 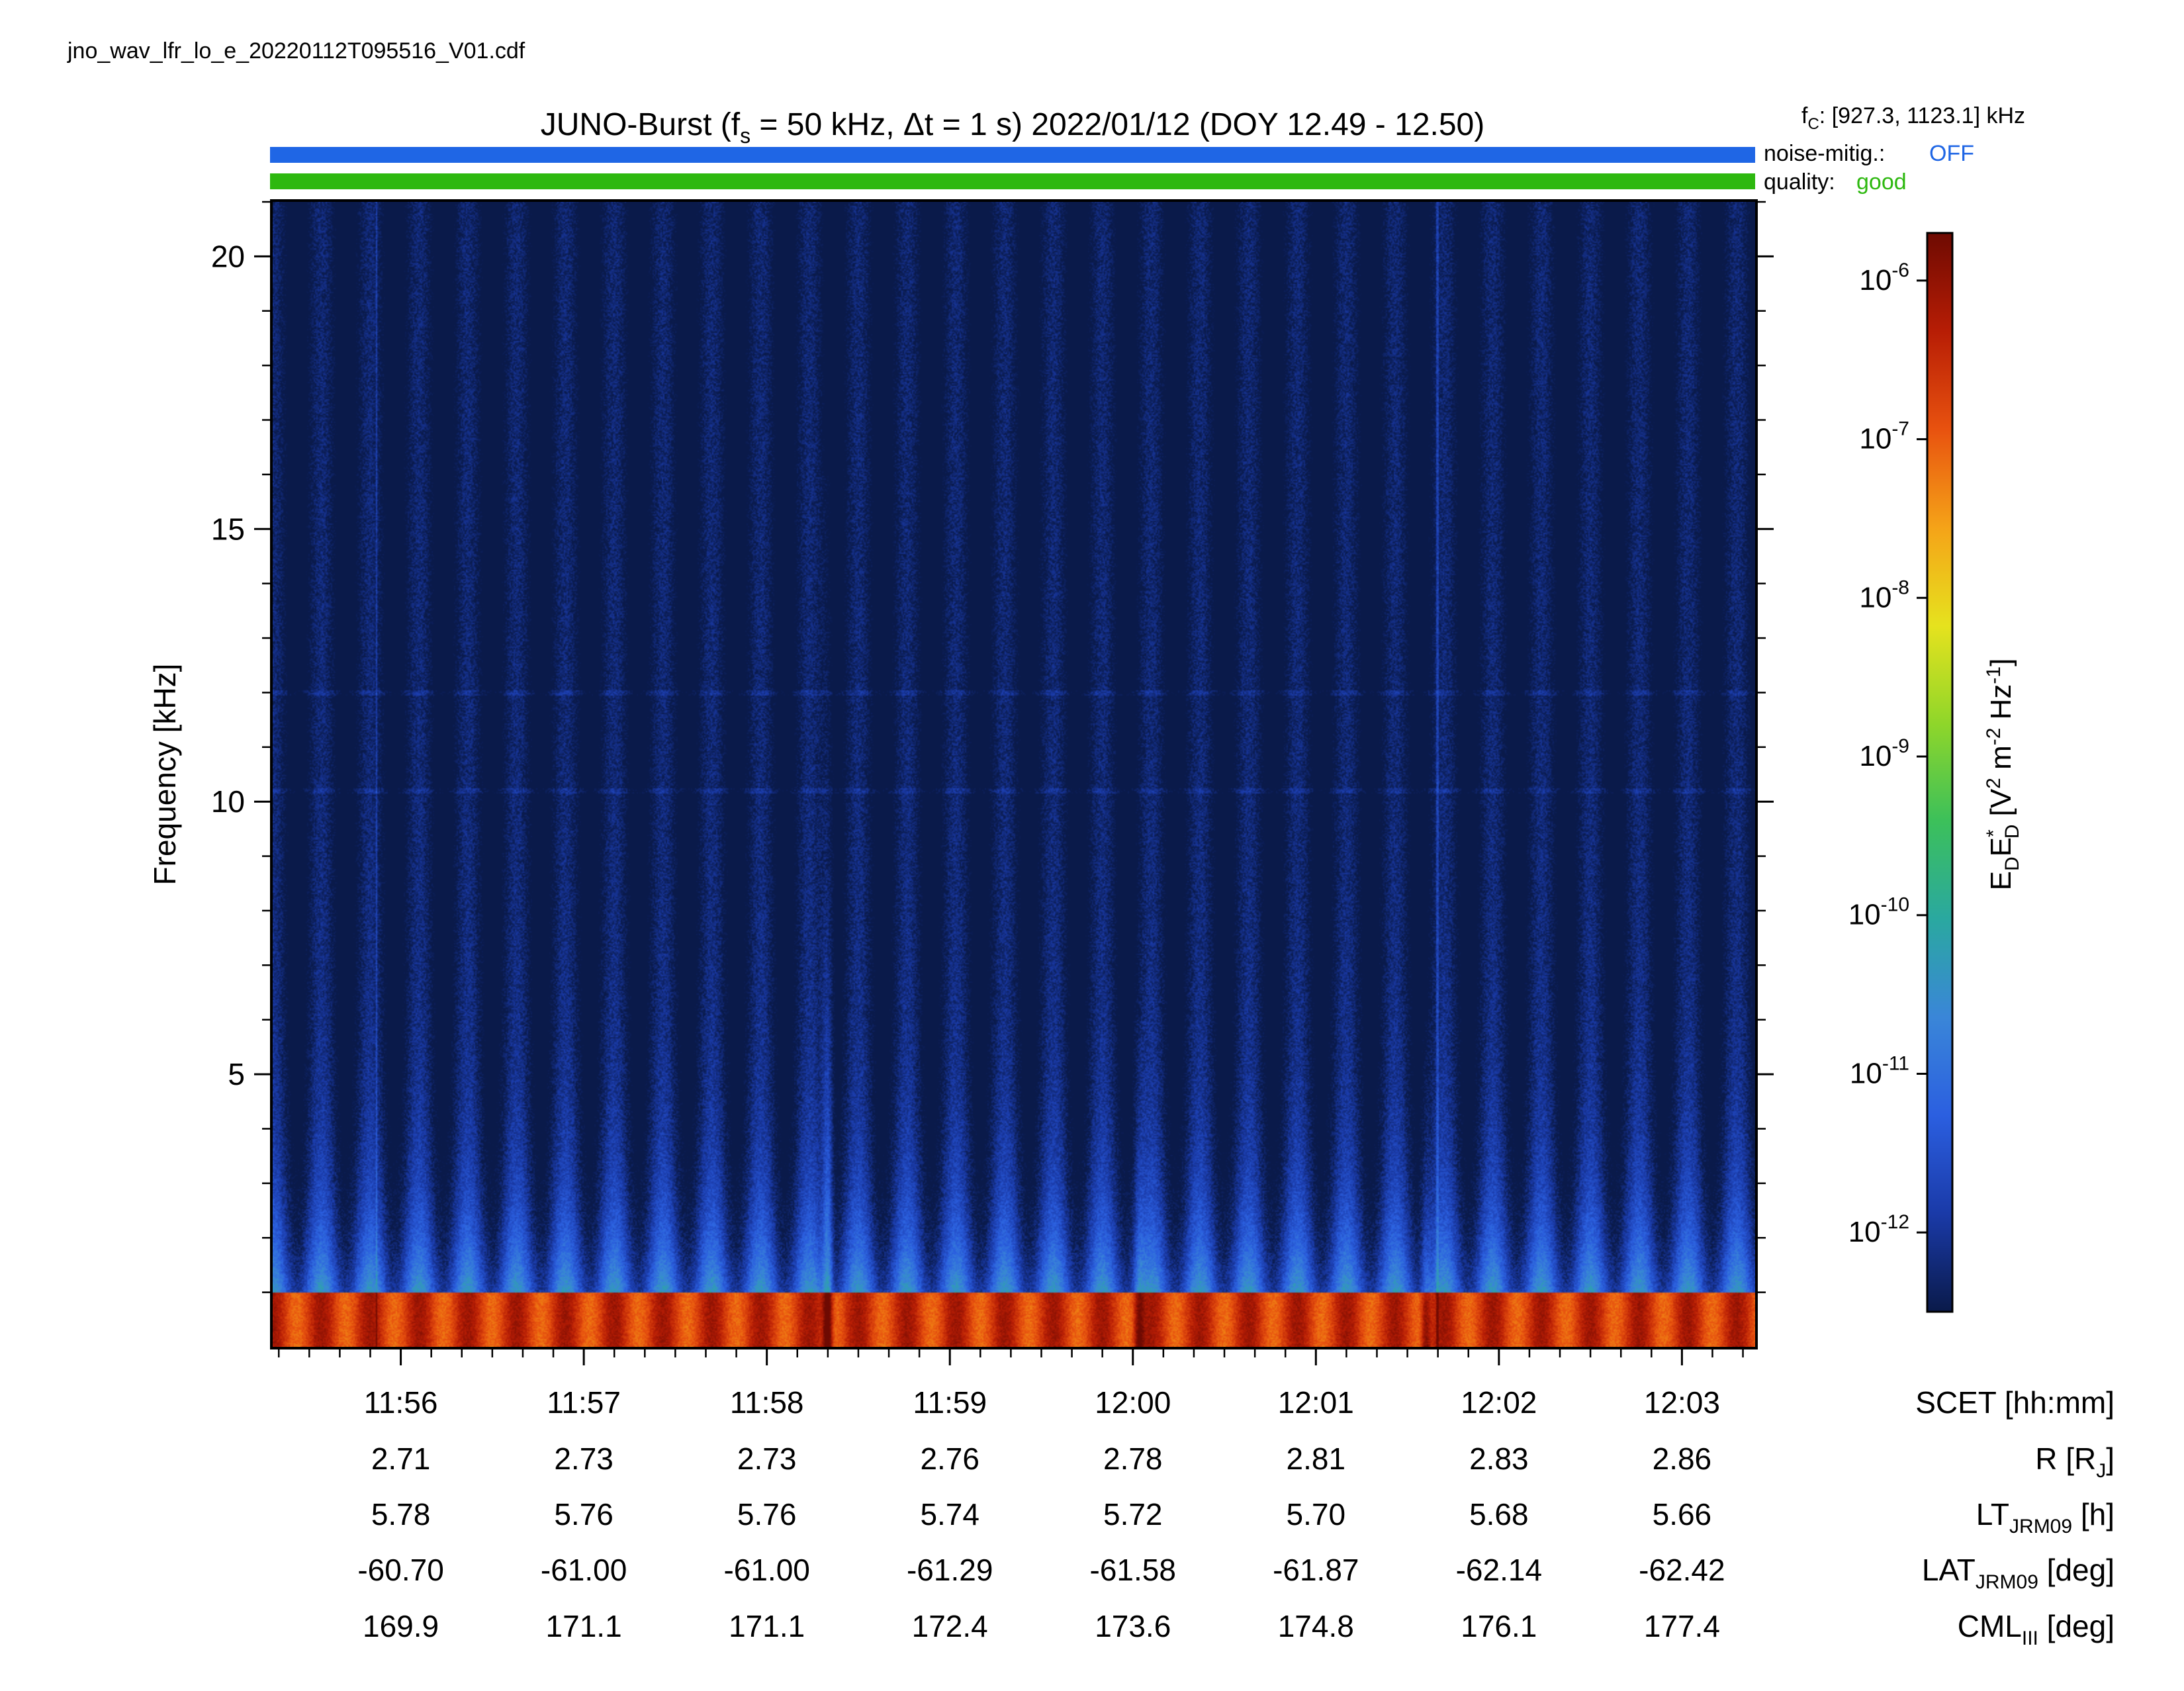 I want to click on ephemeris-value: 172.4, so click(x=950, y=1626).